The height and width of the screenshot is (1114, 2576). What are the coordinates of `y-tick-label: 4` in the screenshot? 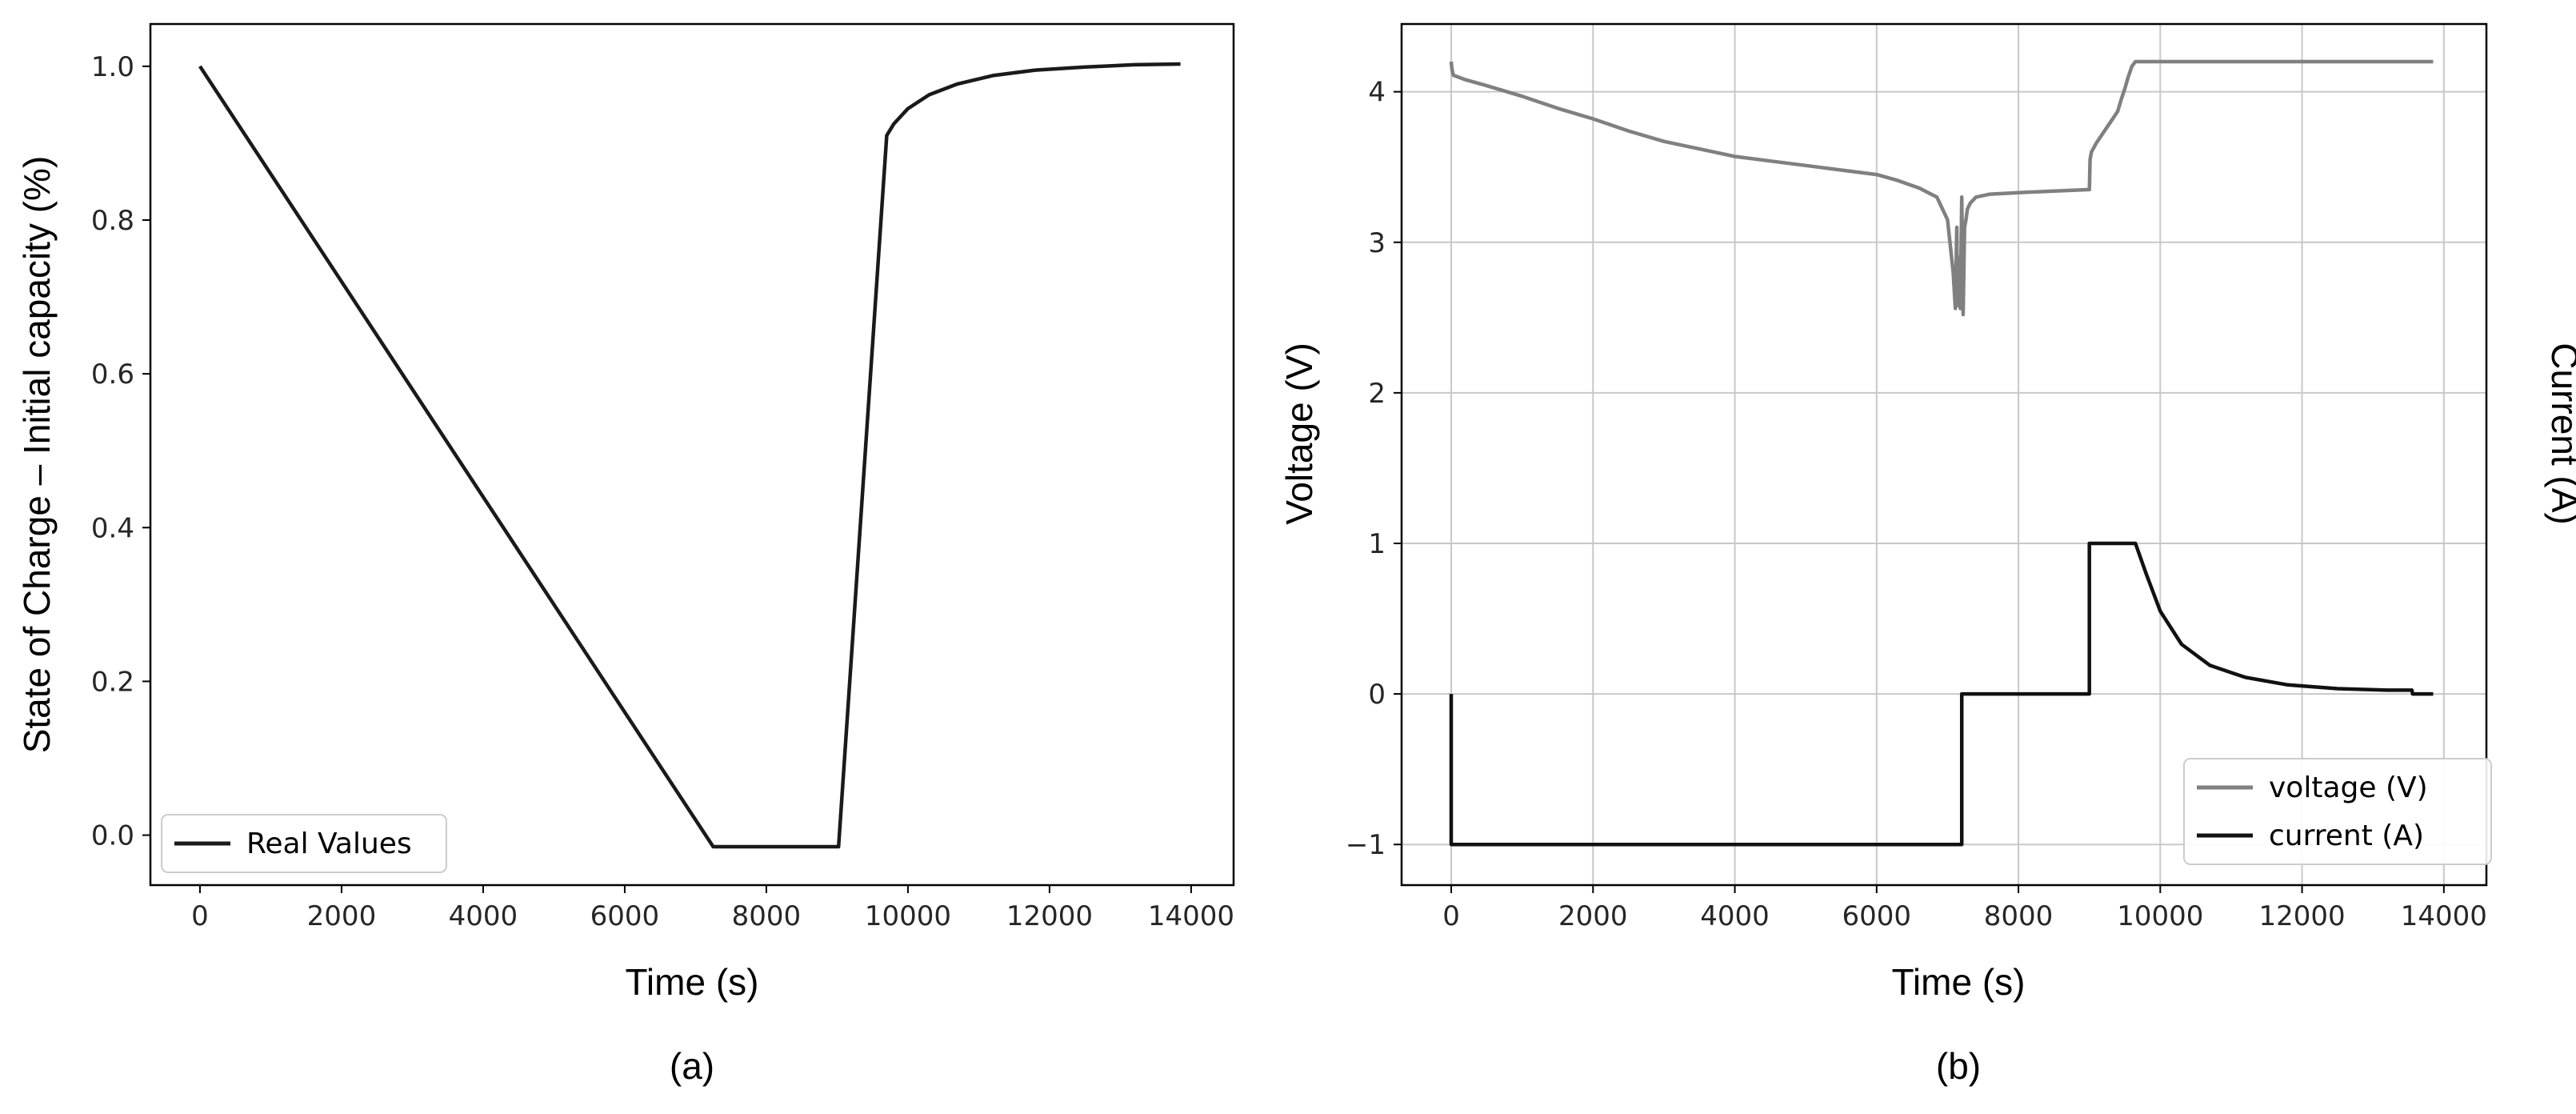 It's located at (1377, 93).